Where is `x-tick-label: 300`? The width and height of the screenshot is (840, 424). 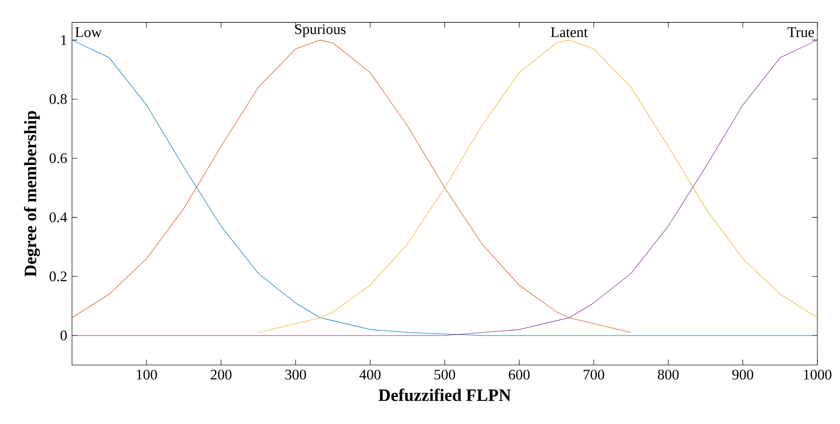 x-tick-label: 300 is located at coordinates (295, 375).